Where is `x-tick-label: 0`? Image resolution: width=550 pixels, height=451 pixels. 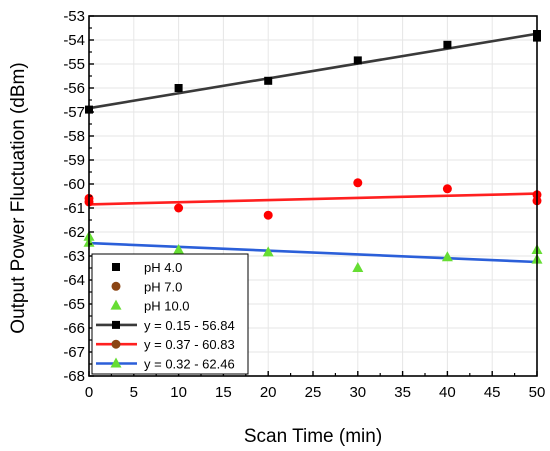
x-tick-label: 0 is located at coordinates (89, 392).